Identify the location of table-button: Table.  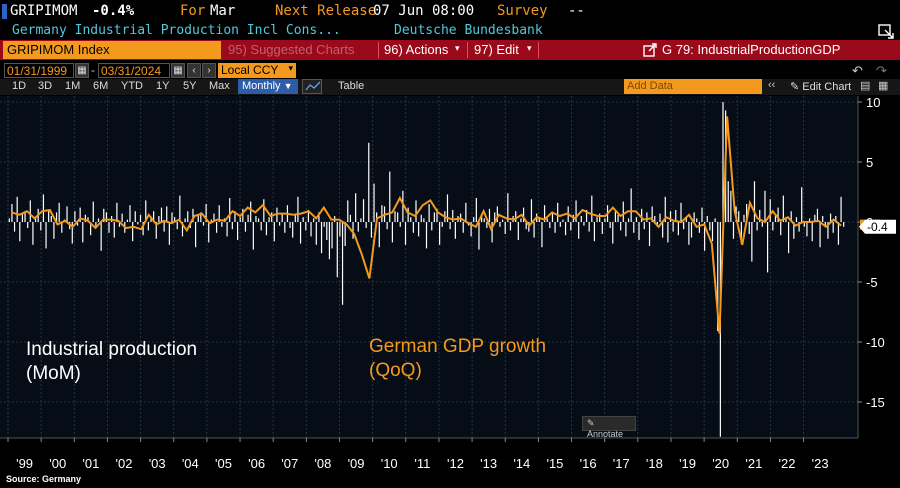
(351, 86).